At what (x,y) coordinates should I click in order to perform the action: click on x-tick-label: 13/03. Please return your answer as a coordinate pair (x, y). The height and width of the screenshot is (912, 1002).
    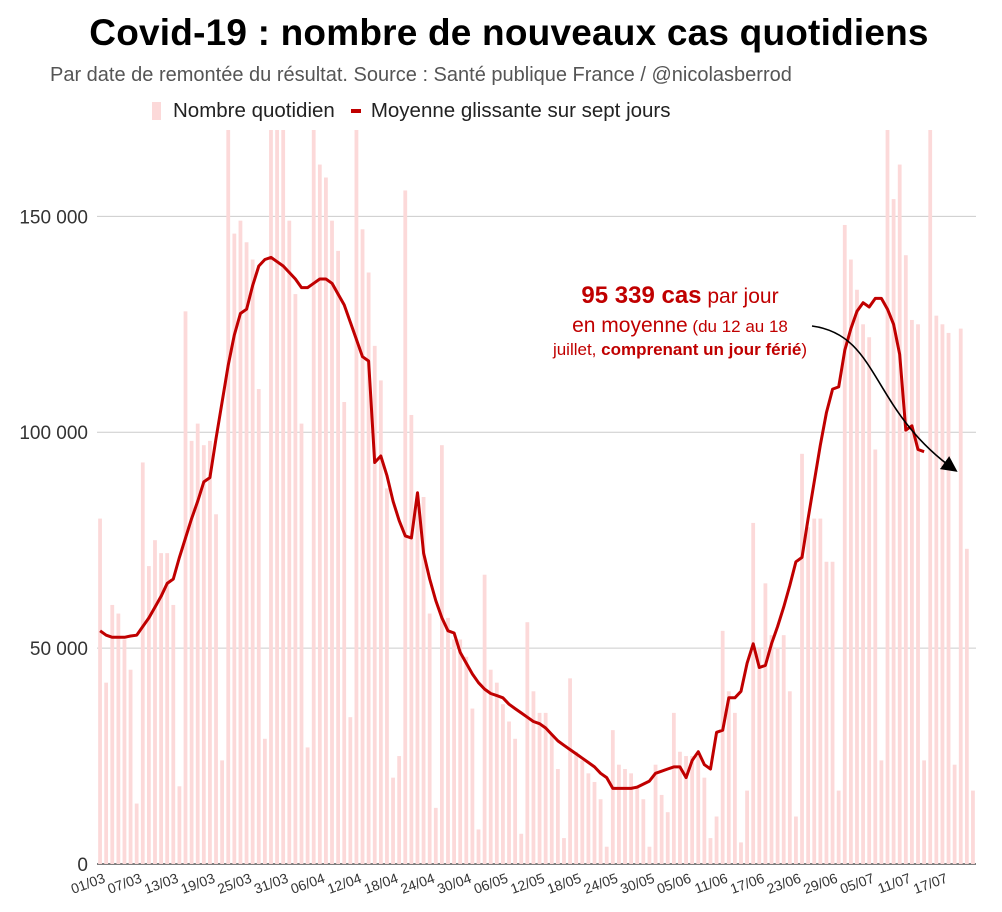
    Looking at the image, I should click on (161, 883).